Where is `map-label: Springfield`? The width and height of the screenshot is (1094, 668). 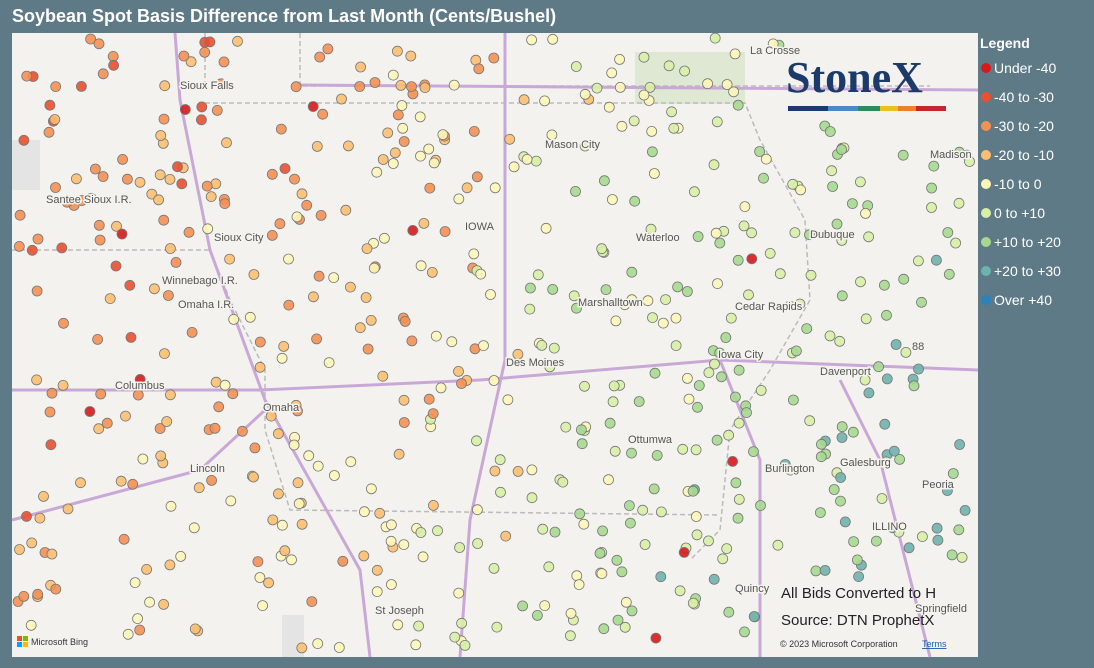 map-label: Springfield is located at coordinates (941, 609).